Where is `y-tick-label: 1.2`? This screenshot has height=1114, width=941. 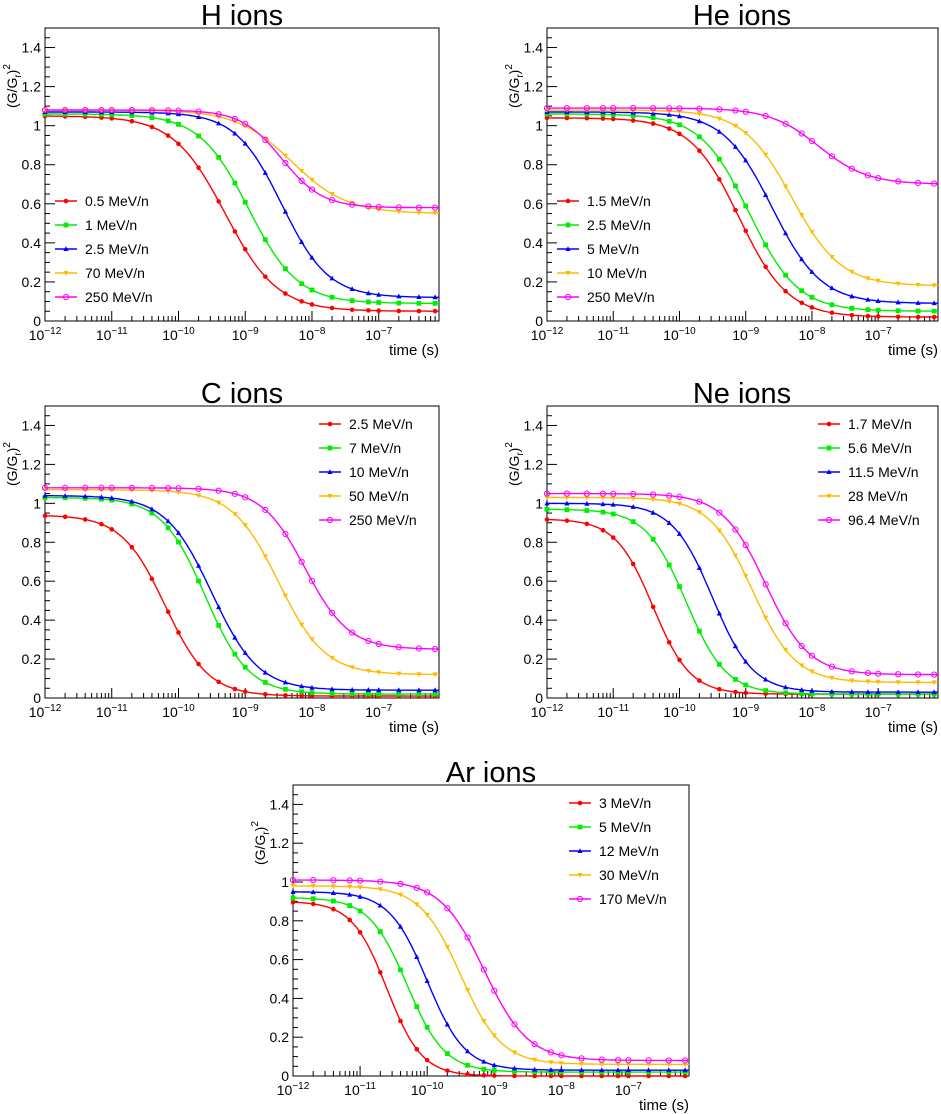 y-tick-label: 1.2 is located at coordinates (534, 87).